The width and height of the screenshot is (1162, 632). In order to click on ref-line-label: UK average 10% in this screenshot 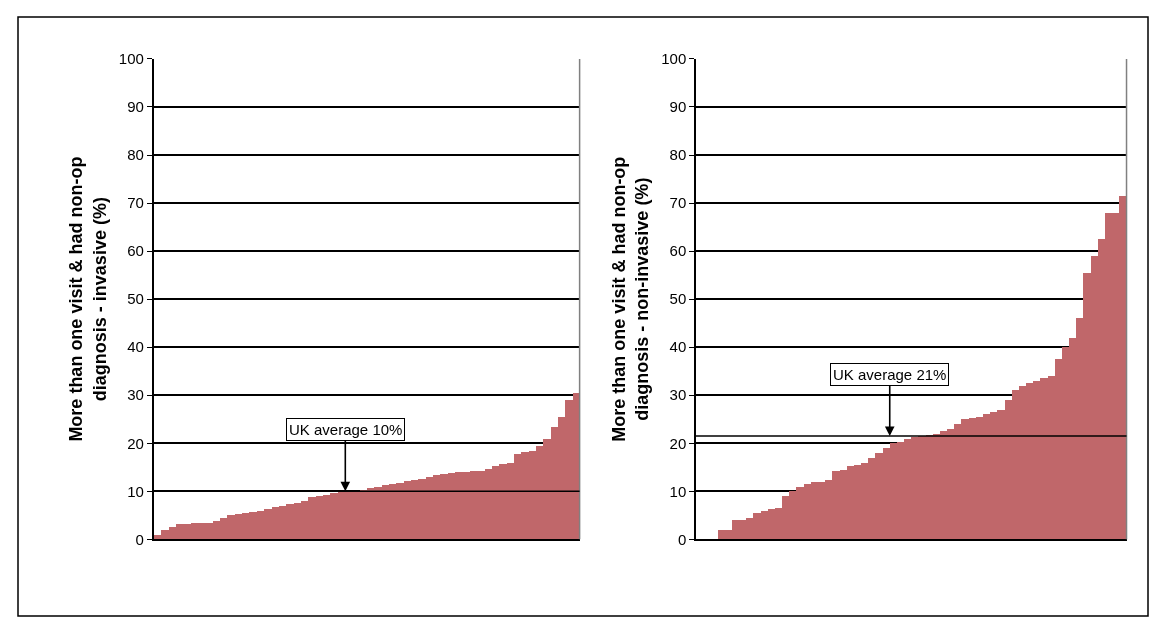, I will do `click(346, 429)`.